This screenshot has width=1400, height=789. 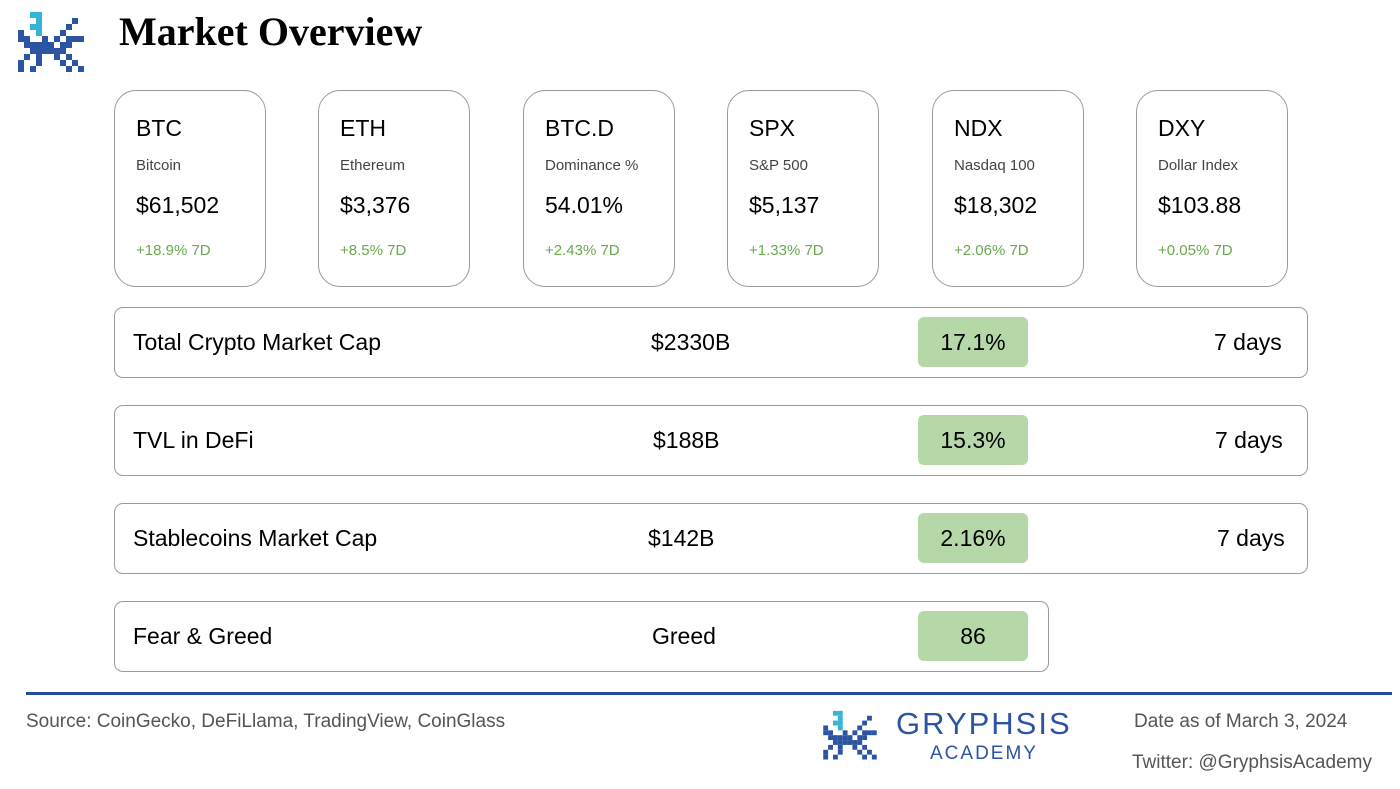 What do you see at coordinates (681, 538) in the screenshot?
I see `metric-value: $142B` at bounding box center [681, 538].